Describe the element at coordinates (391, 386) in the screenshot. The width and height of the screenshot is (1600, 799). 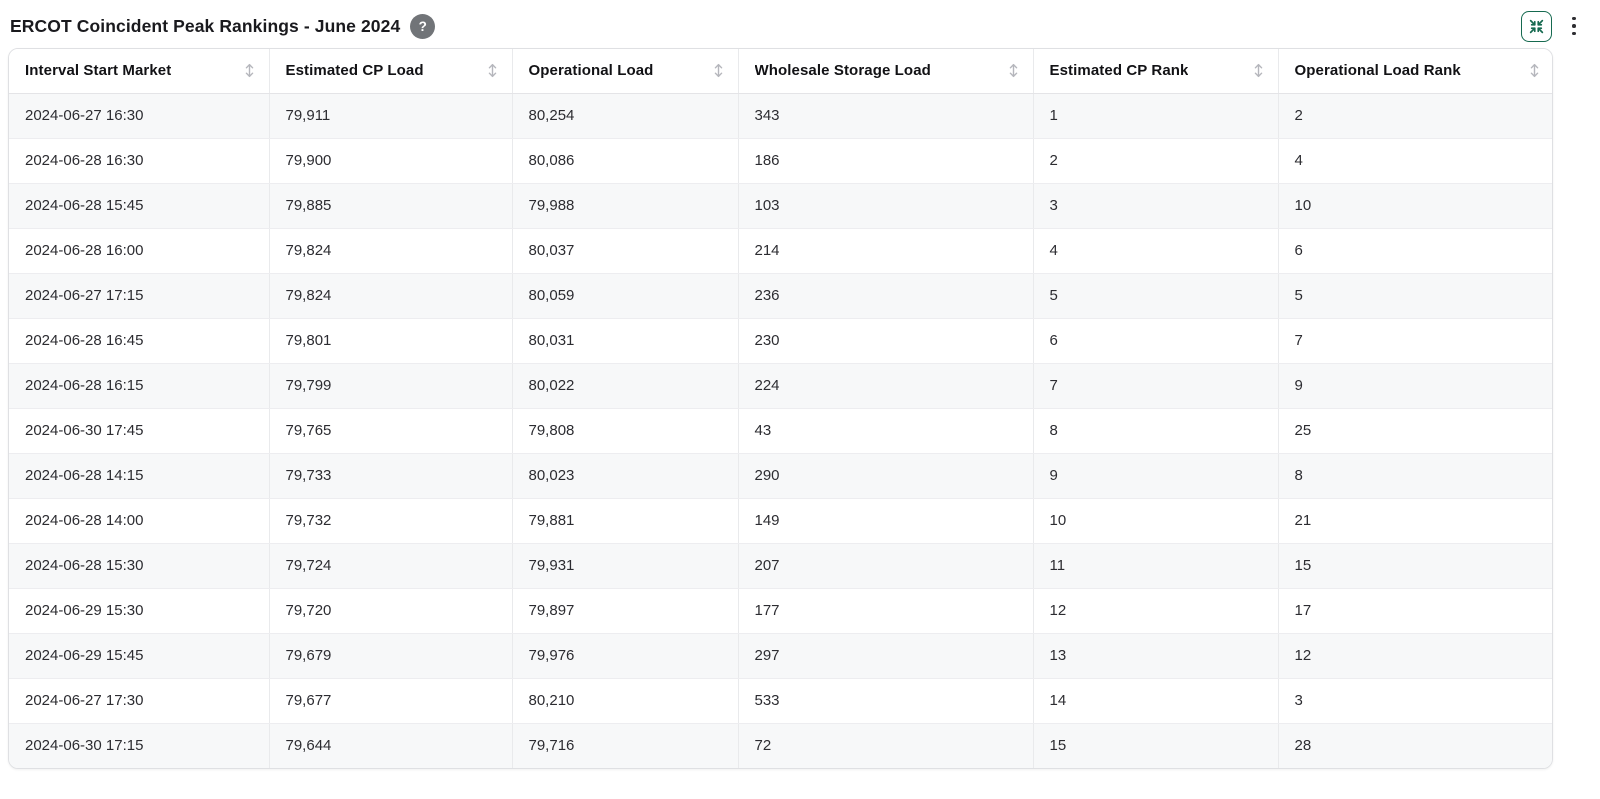
I see `cell: 79,799` at that location.